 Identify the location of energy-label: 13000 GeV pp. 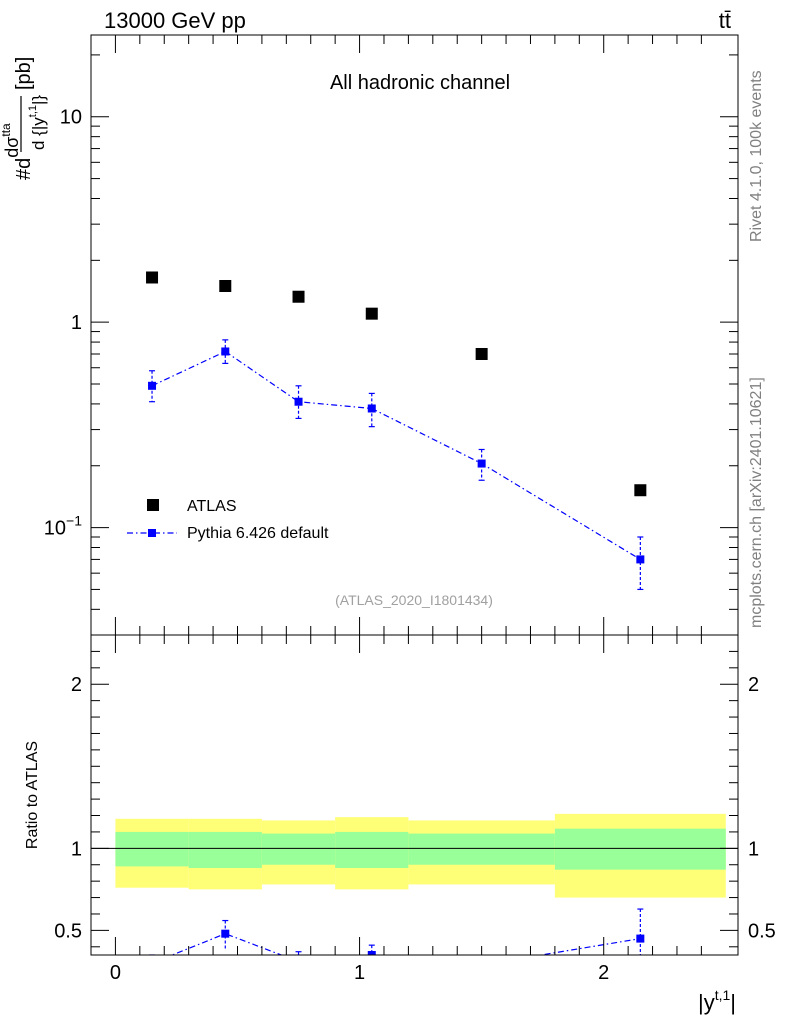
(175, 20).